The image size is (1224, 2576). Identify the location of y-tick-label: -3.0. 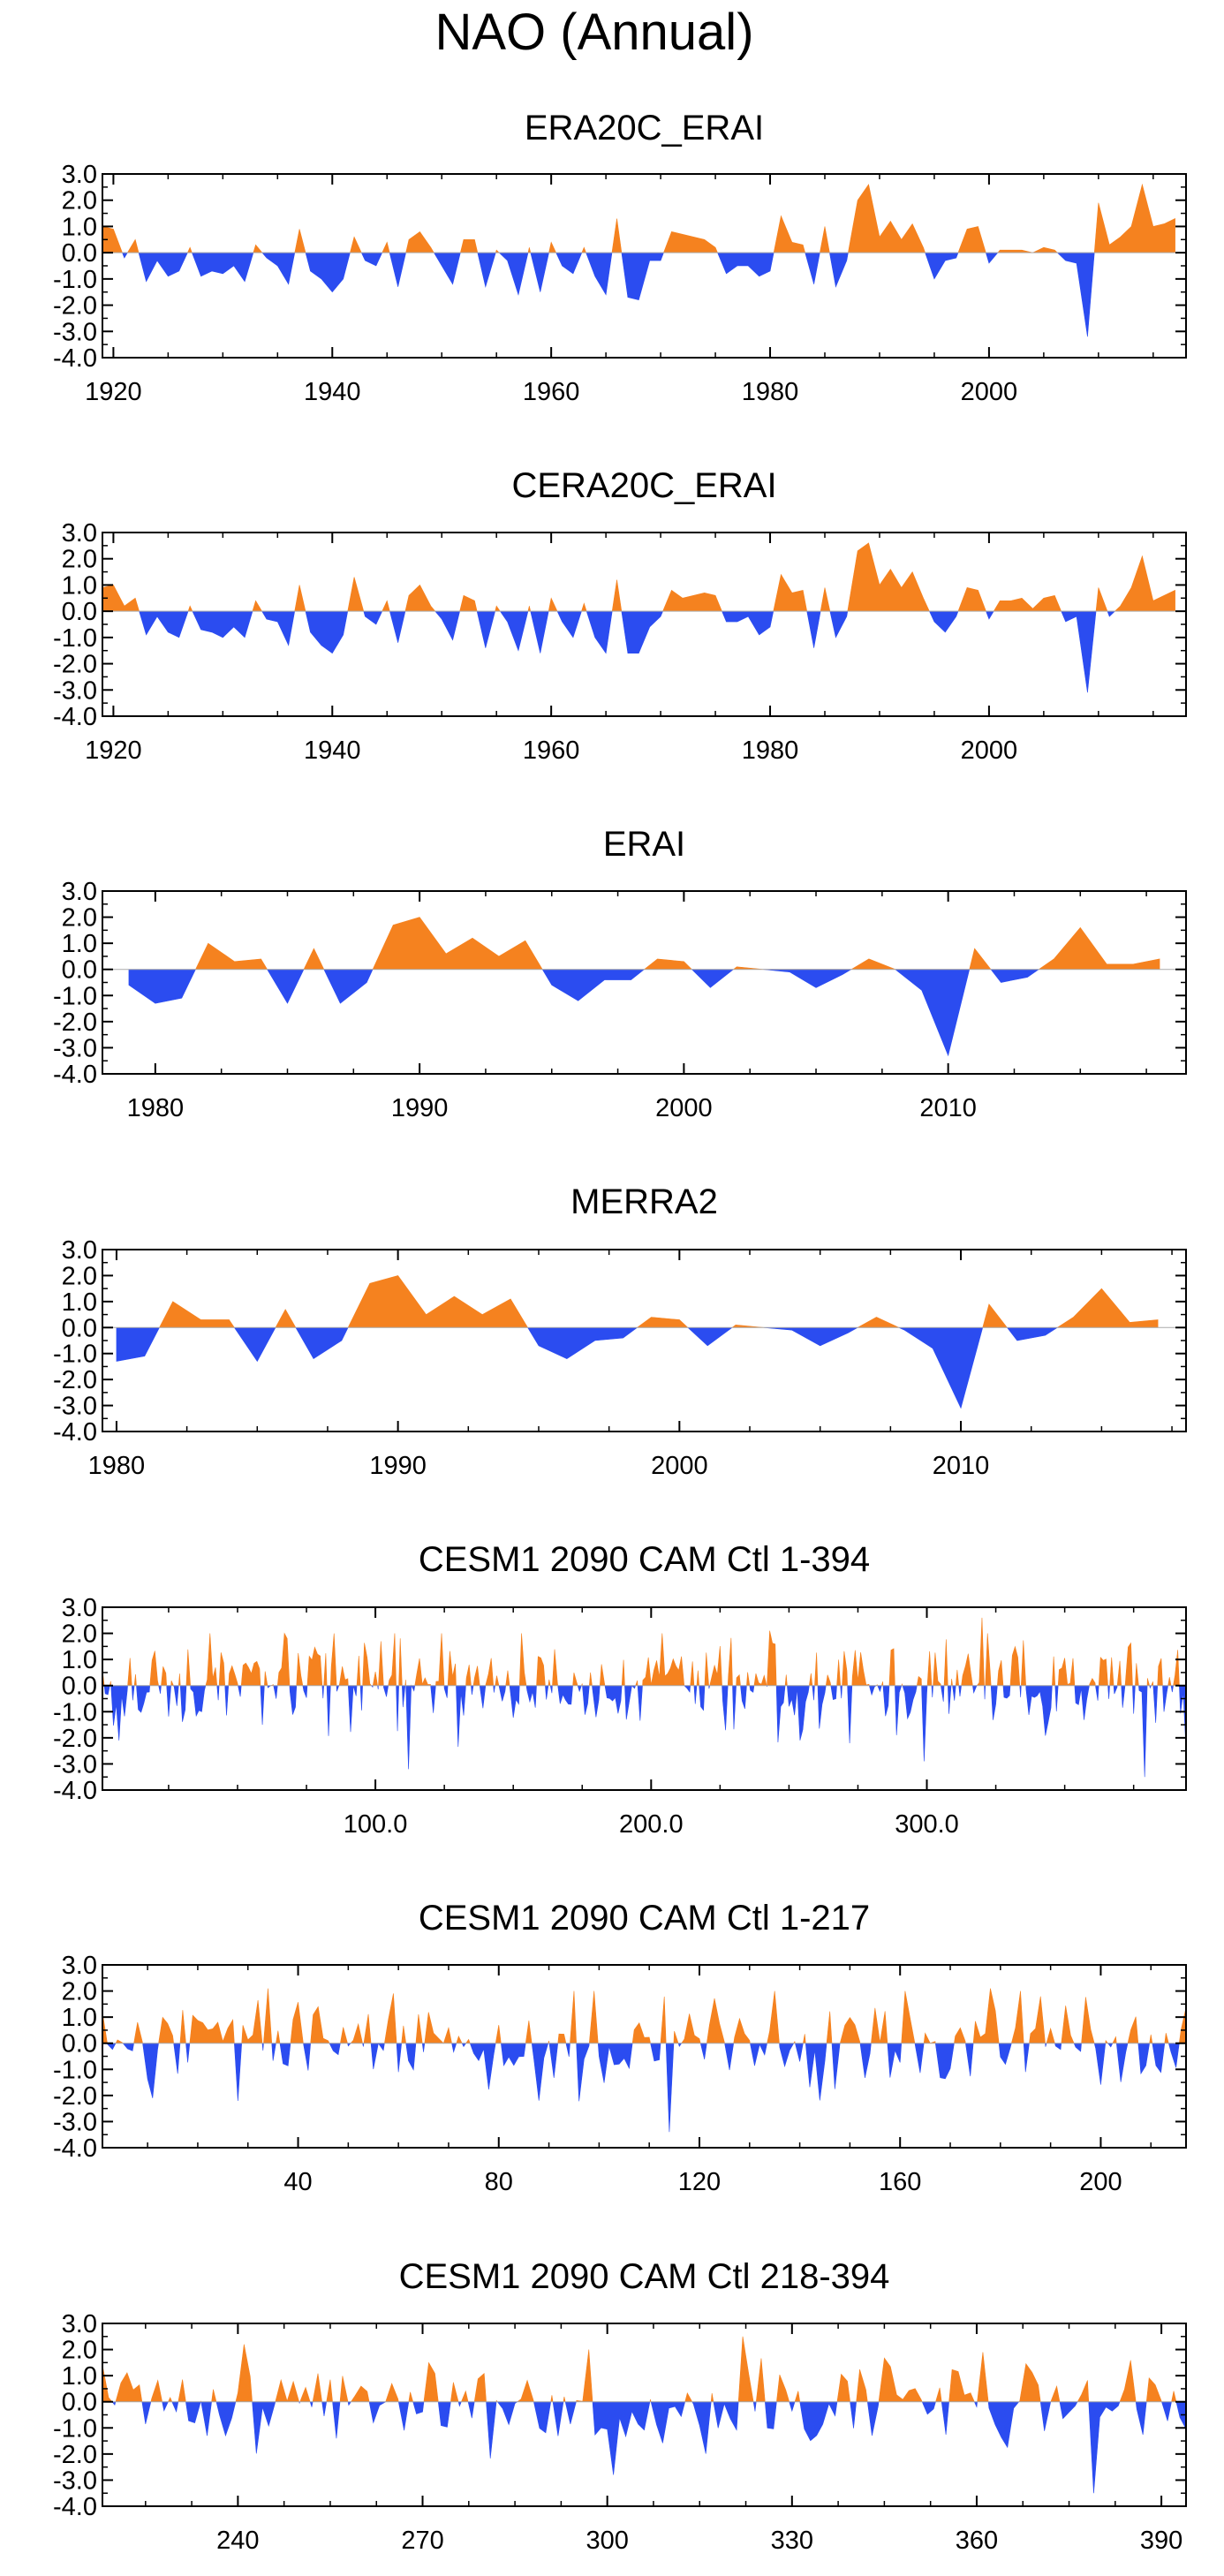
(75, 2122).